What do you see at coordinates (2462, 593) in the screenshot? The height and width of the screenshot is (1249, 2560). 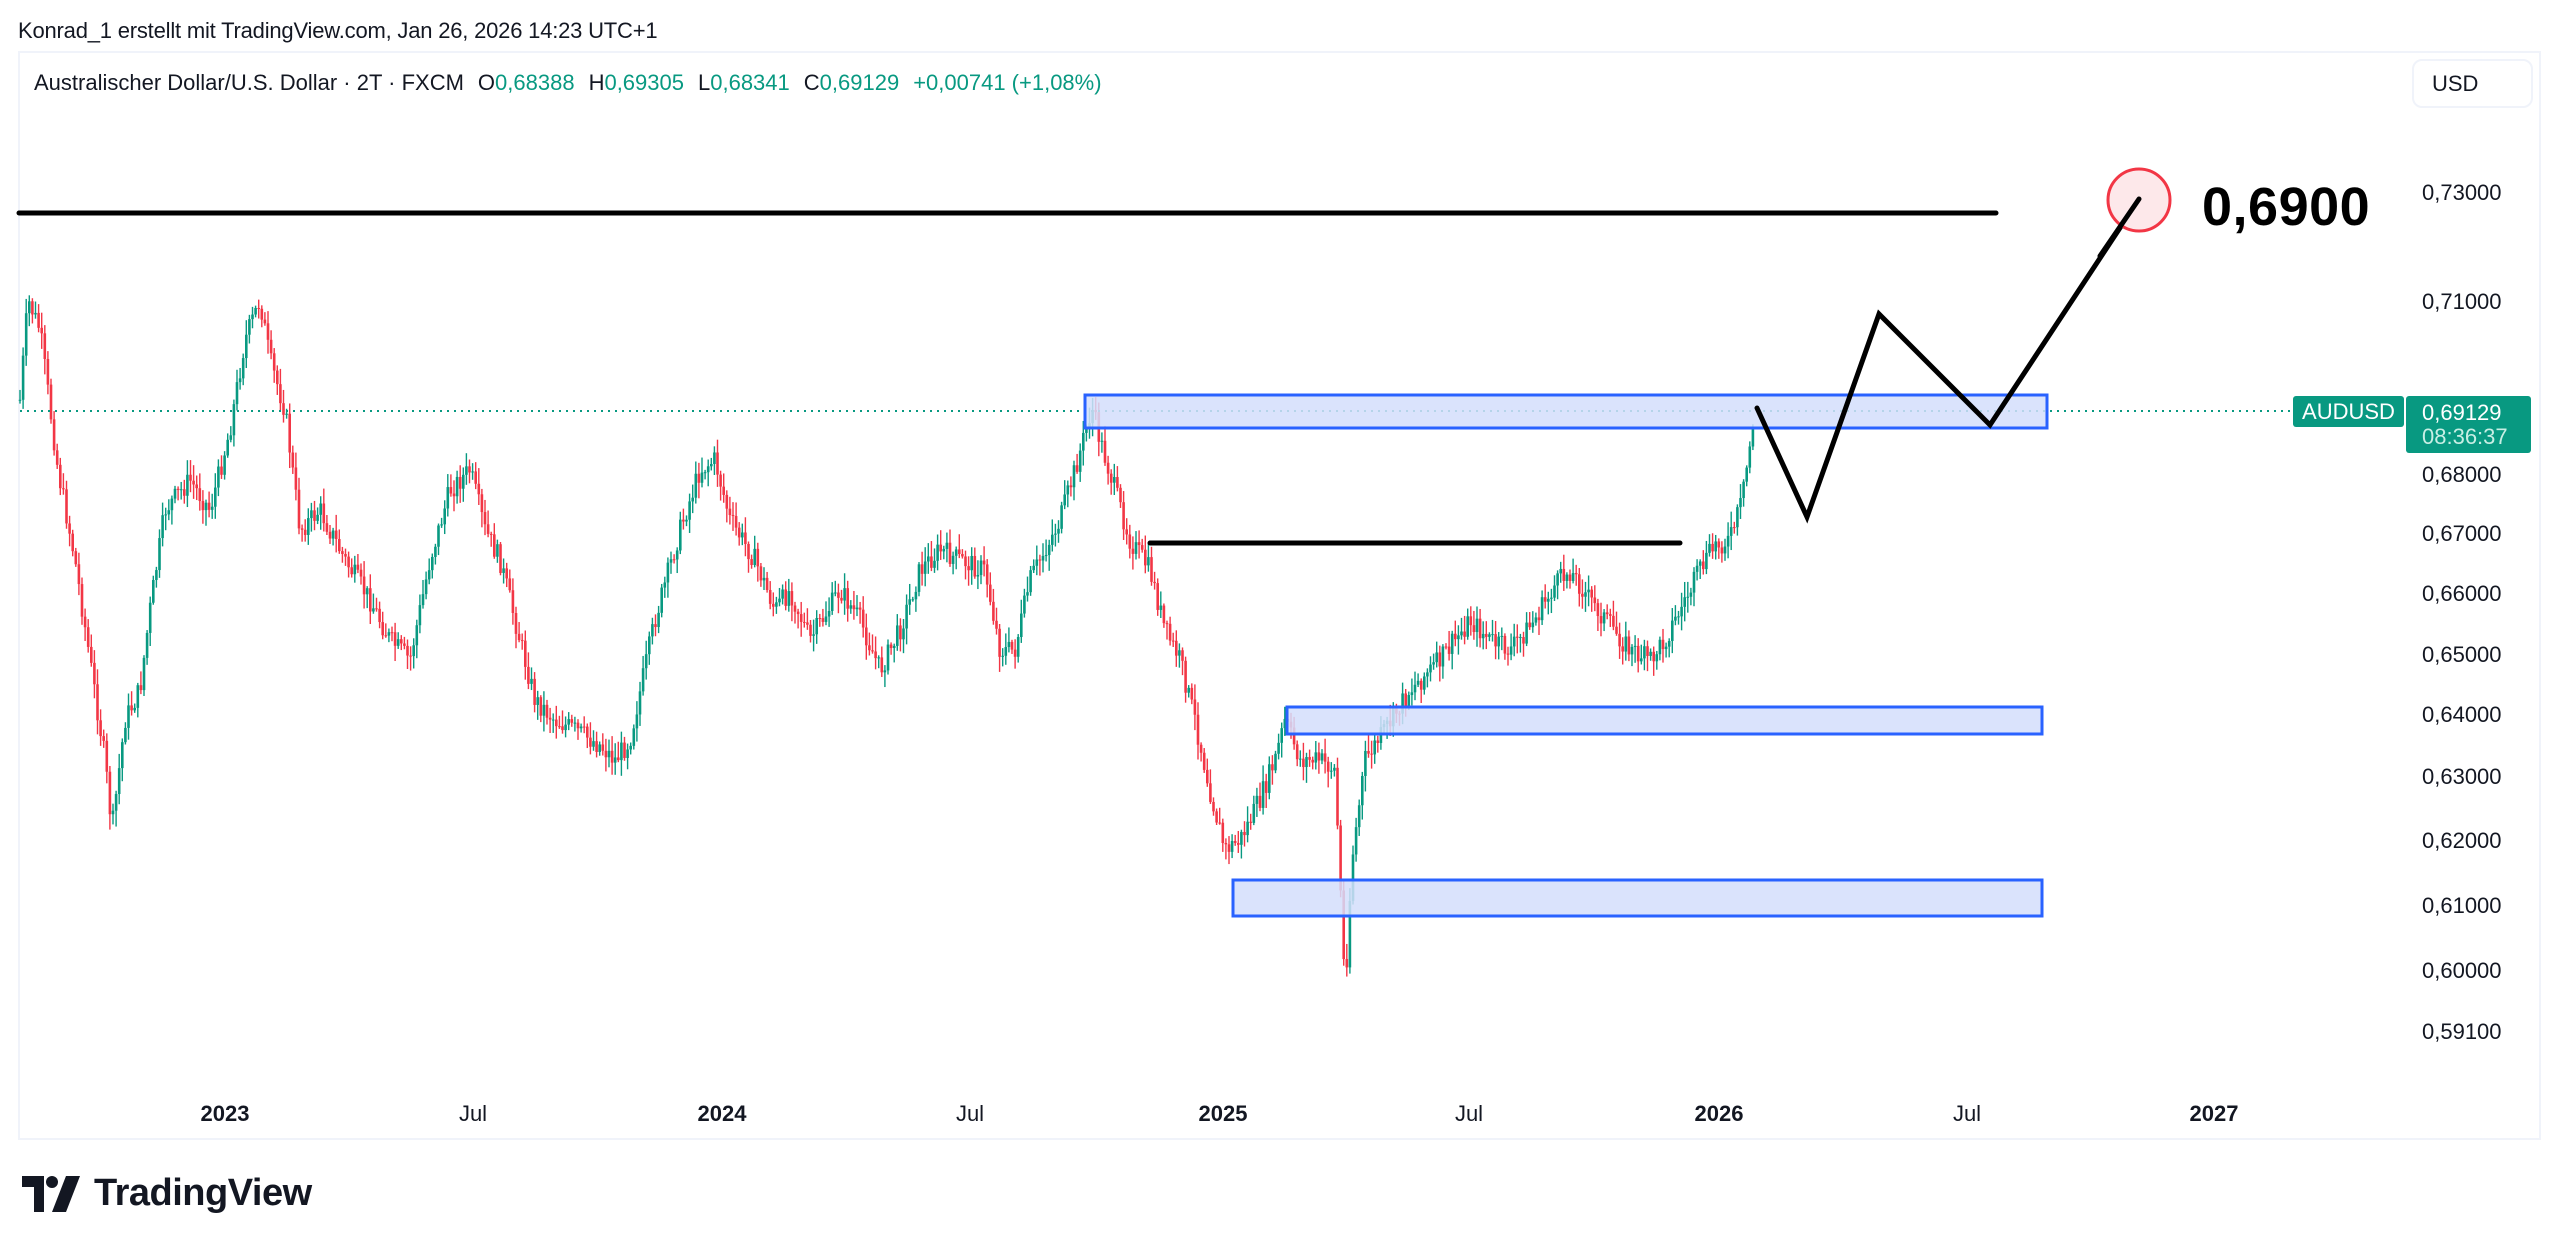 I see `price-axis-label: 0,66000` at bounding box center [2462, 593].